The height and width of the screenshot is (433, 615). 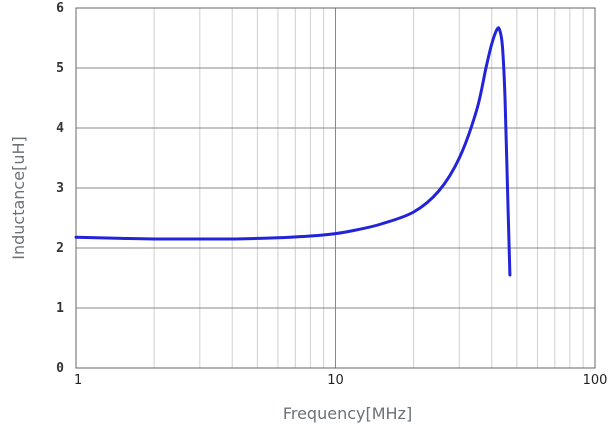 What do you see at coordinates (347, 413) in the screenshot?
I see `x-axis-label: Frequency[MHz]` at bounding box center [347, 413].